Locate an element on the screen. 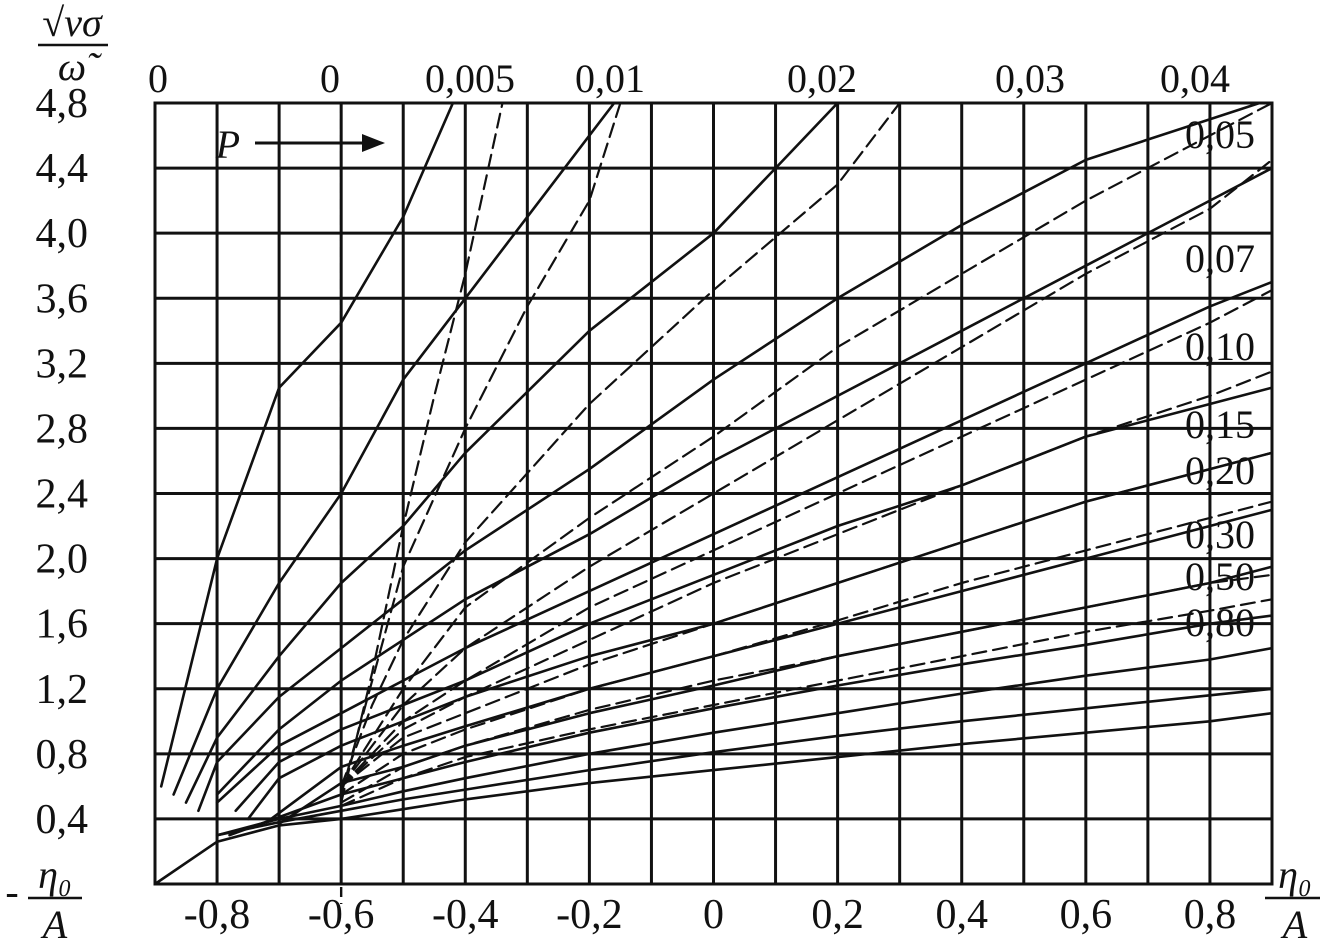 The image size is (1323, 944). y-tick-label: 4,8 is located at coordinates (62, 104).